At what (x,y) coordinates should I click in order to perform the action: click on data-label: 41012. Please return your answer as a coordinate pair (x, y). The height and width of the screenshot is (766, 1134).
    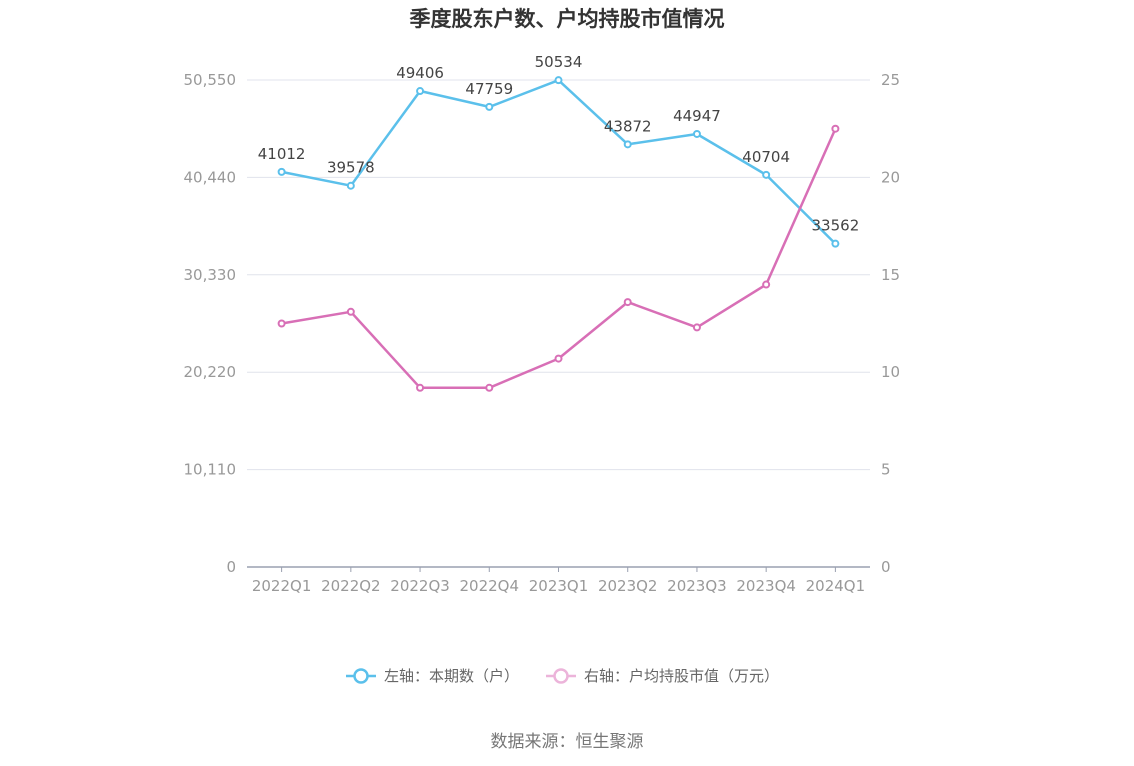
    Looking at the image, I should click on (282, 154).